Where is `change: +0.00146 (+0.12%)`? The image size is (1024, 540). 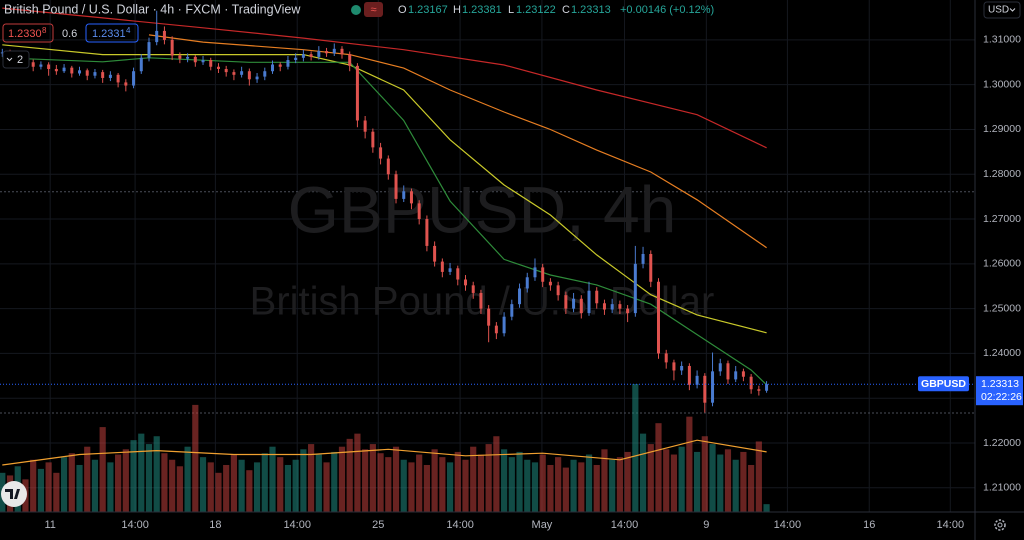
change: +0.00146 (+0.12%) is located at coordinates (667, 10).